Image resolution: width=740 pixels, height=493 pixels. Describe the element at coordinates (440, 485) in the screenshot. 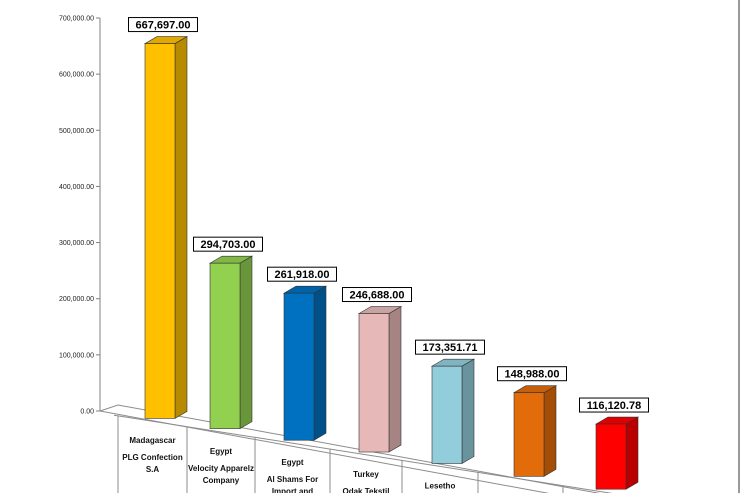

I see `x-tick-label-country: Lesetho` at that location.